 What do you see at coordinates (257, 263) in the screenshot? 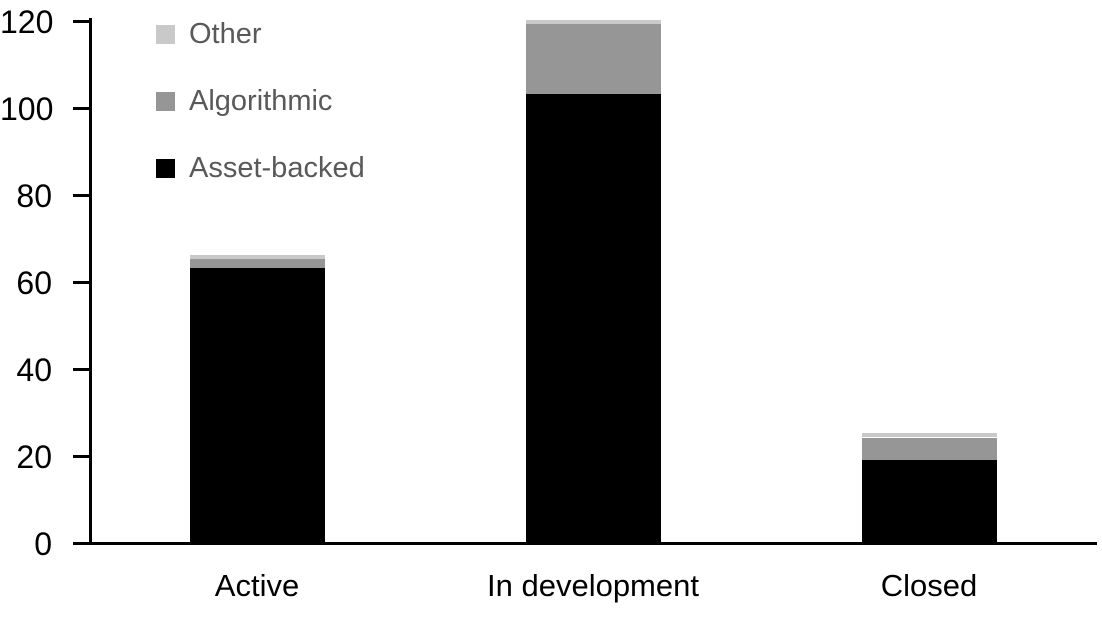
I see `bar-segment-algorithmic-active` at bounding box center [257, 263].